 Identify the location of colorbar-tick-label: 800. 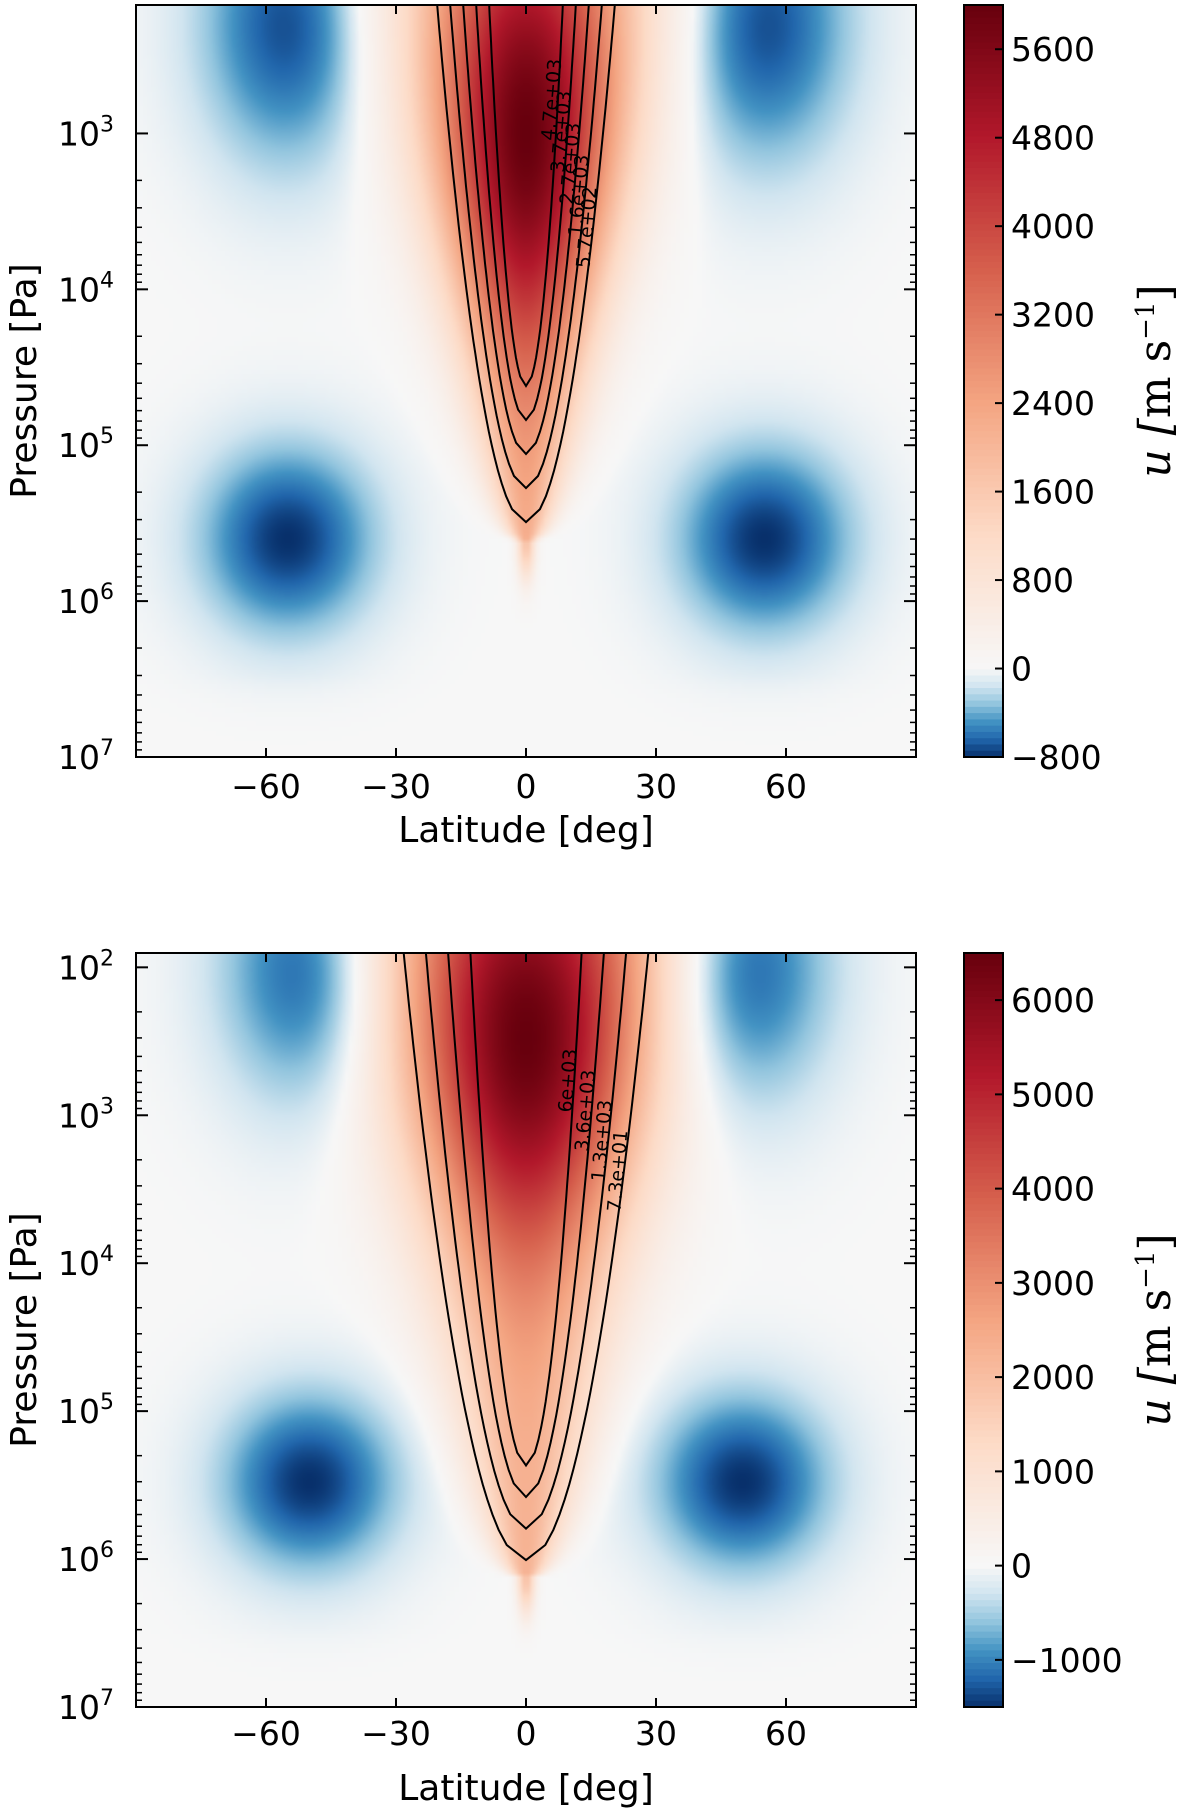
(1042, 580).